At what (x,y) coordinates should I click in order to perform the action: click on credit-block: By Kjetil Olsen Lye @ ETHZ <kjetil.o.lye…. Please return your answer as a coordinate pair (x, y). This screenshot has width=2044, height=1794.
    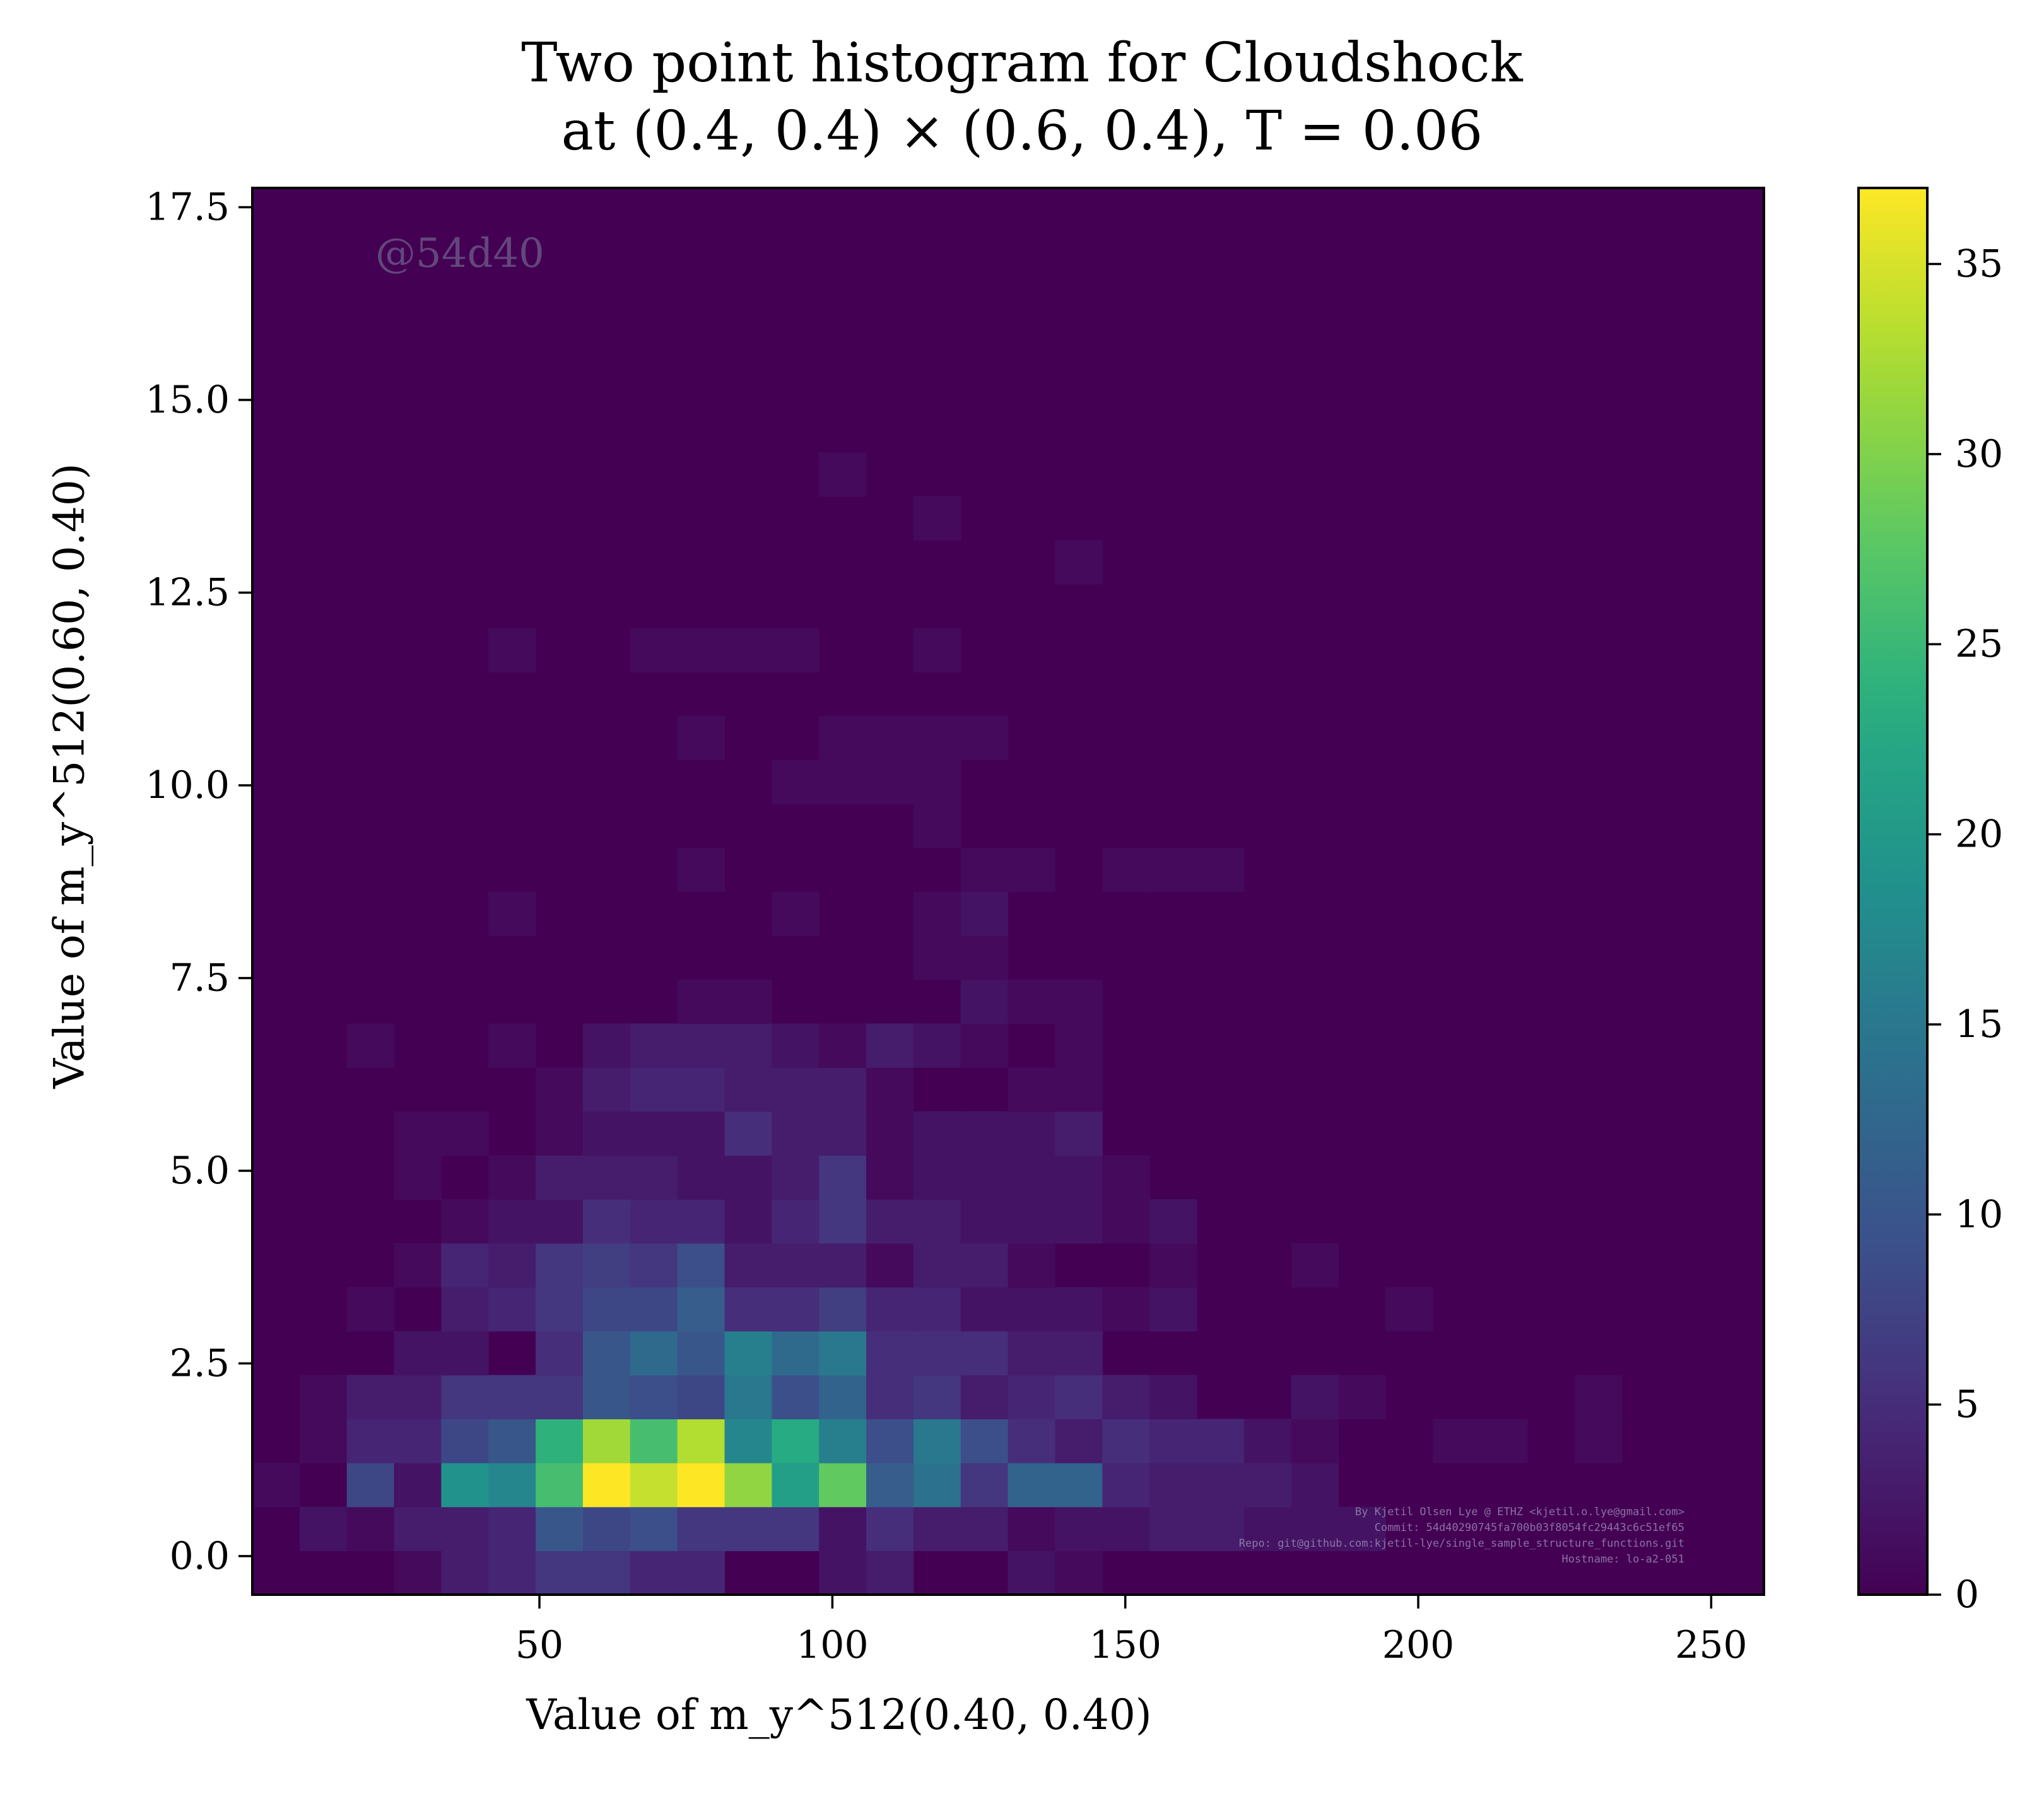
    Looking at the image, I should click on (1305, 1536).